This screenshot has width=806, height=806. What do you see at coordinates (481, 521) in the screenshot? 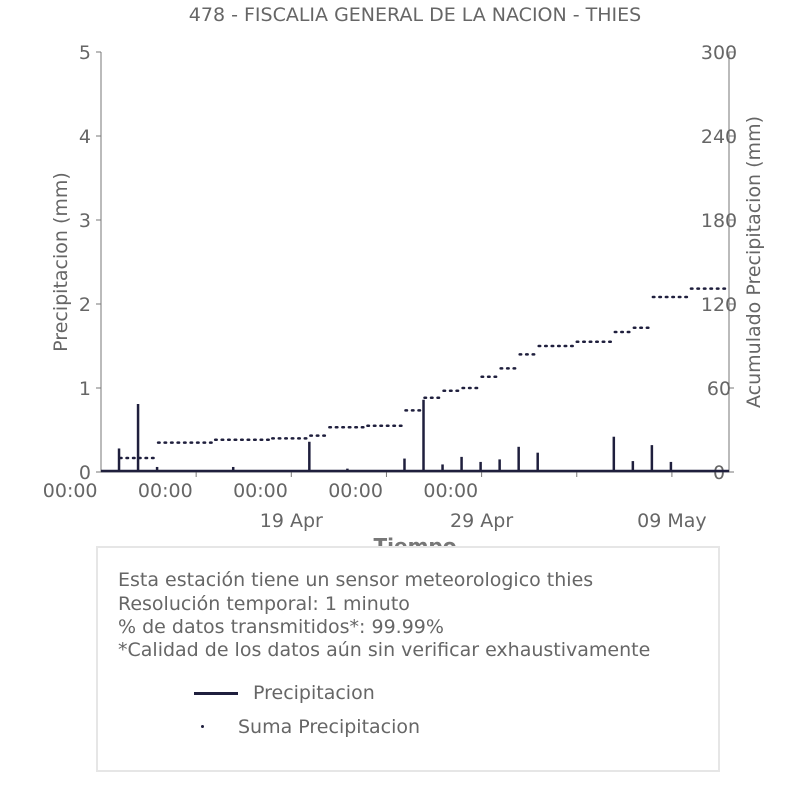
I see `x-tick-label-date: 29 Apr` at bounding box center [481, 521].